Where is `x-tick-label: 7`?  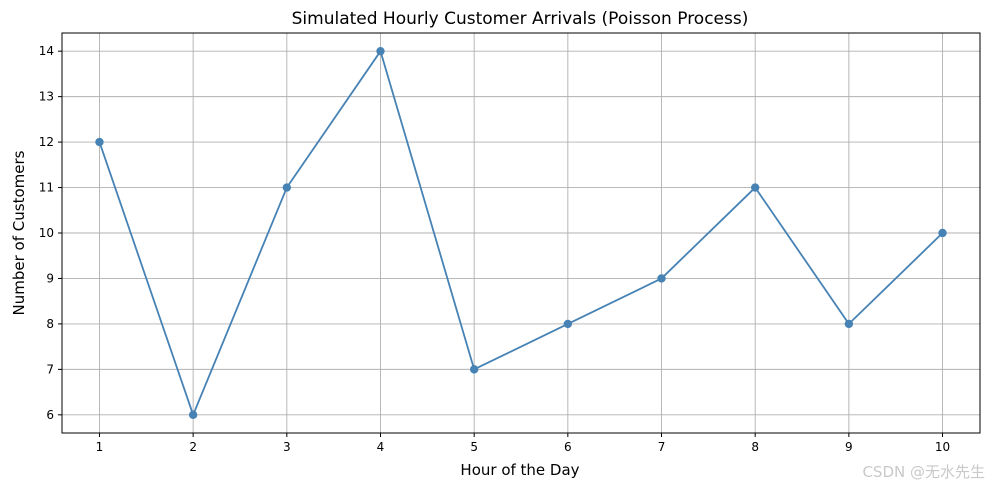 x-tick-label: 7 is located at coordinates (662, 447).